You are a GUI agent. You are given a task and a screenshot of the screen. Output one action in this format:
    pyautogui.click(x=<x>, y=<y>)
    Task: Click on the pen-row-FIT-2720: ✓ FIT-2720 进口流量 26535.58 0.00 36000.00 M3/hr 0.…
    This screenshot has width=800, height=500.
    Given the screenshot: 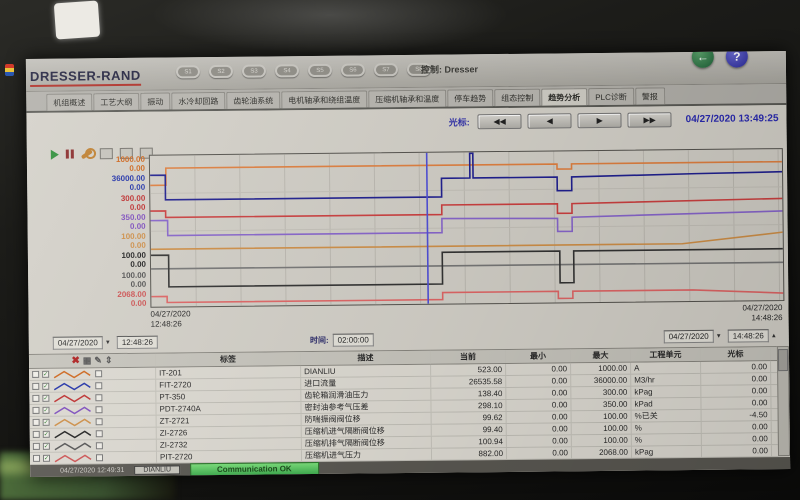 What is the action you would take?
    pyautogui.click(x=403, y=383)
    